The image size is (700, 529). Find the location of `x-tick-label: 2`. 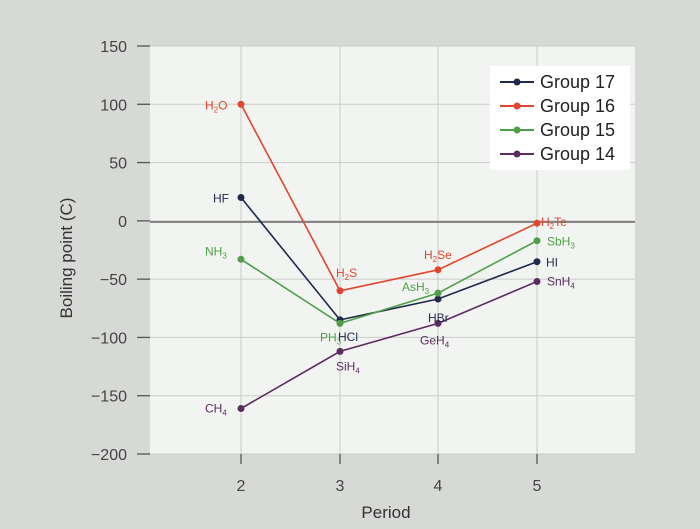

x-tick-label: 2 is located at coordinates (241, 486).